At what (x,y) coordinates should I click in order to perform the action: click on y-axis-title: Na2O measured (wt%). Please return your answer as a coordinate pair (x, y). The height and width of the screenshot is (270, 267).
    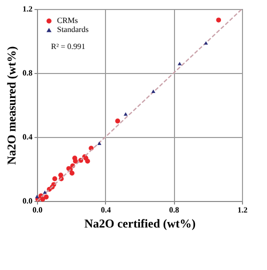
    Looking at the image, I should click on (11, 105).